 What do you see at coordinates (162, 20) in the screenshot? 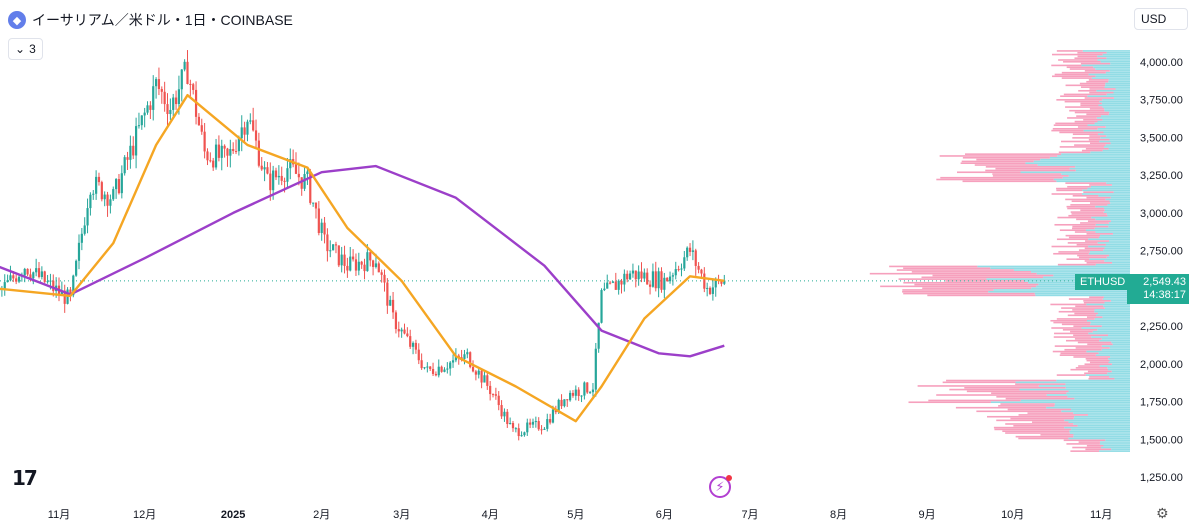
I see `symbol-title: イーサリアム／米ドル・1日・COINBASE` at bounding box center [162, 20].